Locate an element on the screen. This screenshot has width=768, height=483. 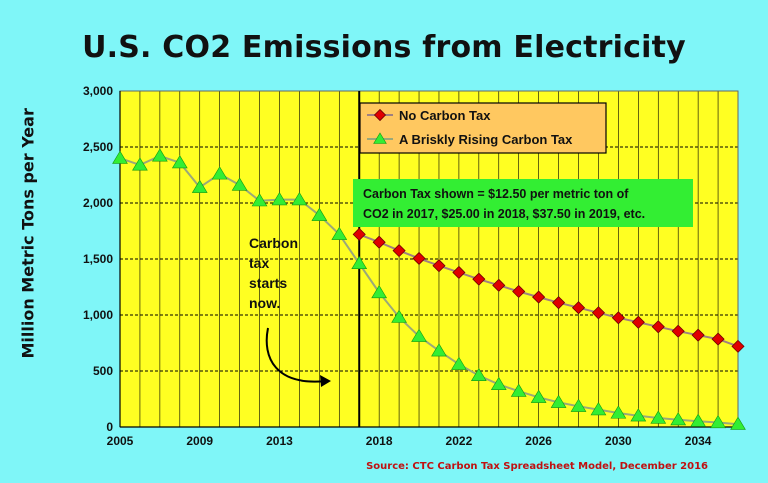
y-tick-label: 1,000 is located at coordinates (98, 315).